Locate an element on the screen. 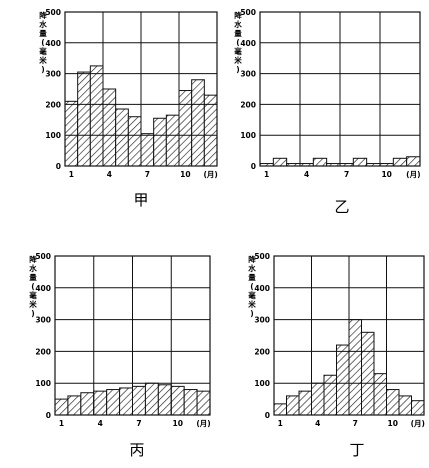  panel-label: 甲 is located at coordinates (140, 200).